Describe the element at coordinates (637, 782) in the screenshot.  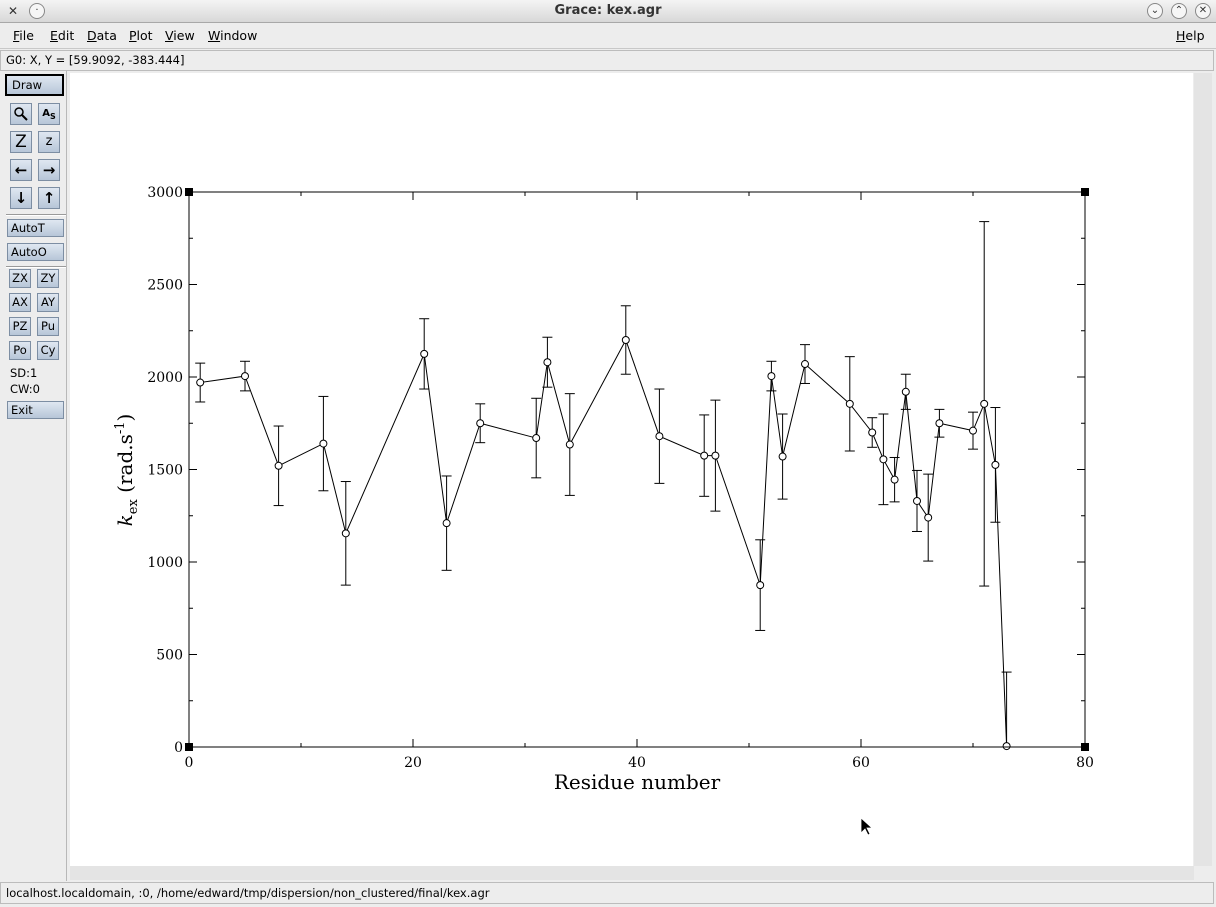
I see `x-axis-title: Residue number` at that location.